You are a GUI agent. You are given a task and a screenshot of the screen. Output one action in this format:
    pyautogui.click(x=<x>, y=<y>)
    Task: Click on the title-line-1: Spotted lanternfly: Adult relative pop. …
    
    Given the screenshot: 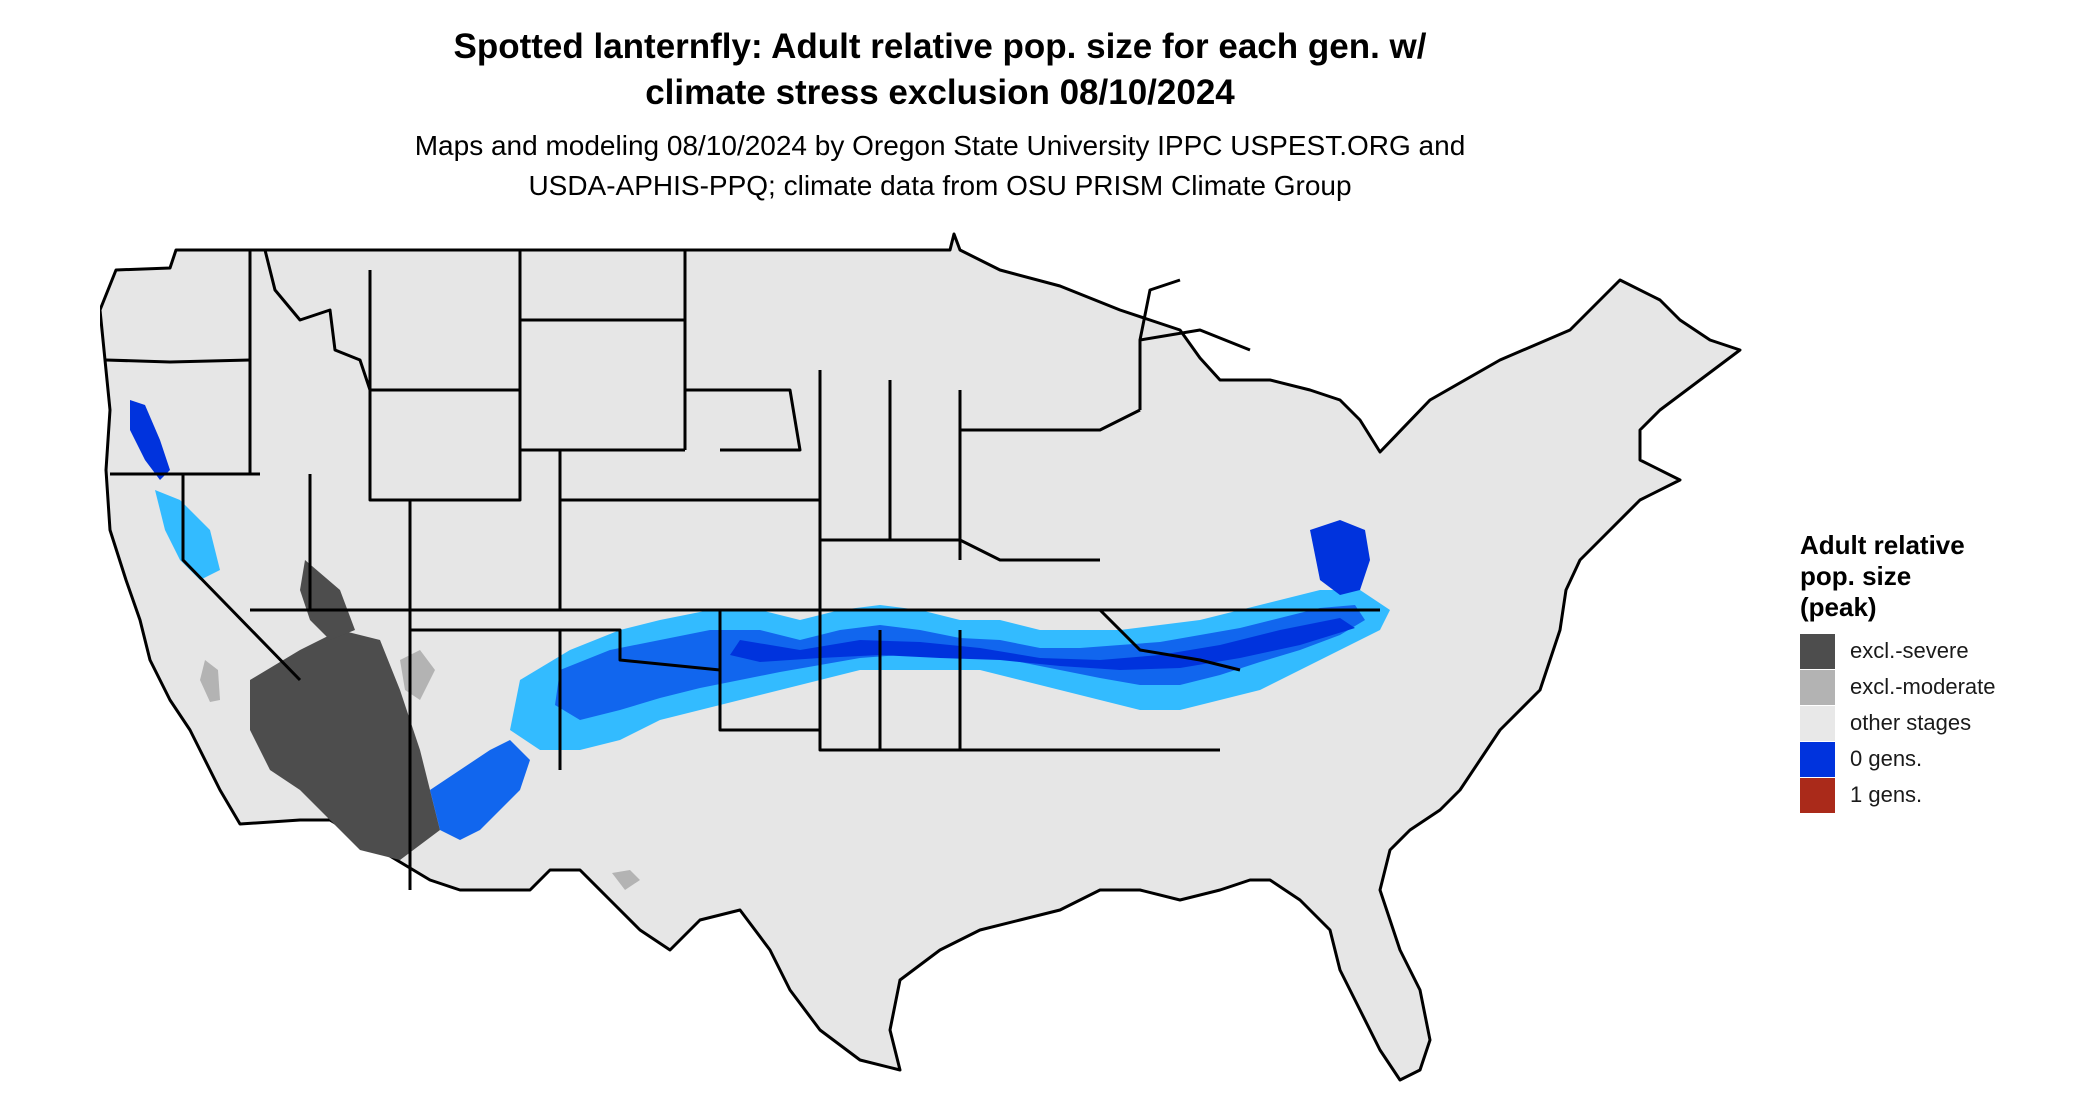 What is the action you would take?
    pyautogui.click(x=940, y=46)
    